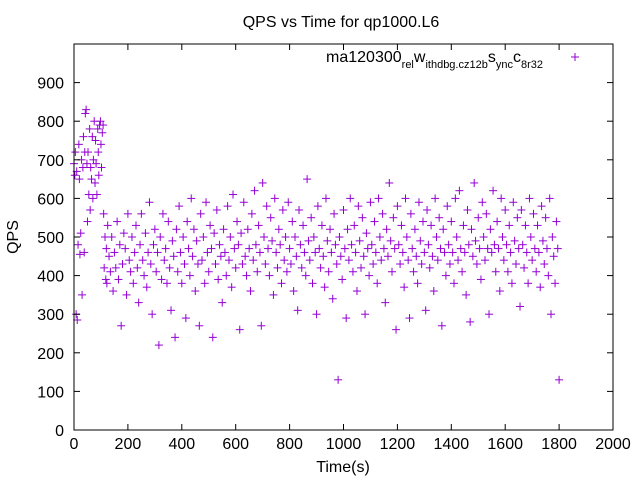 The width and height of the screenshot is (640, 480). Describe the element at coordinates (341, 22) in the screenshot. I see `chart-title: QPS vs Time for qp1000.L6` at that location.